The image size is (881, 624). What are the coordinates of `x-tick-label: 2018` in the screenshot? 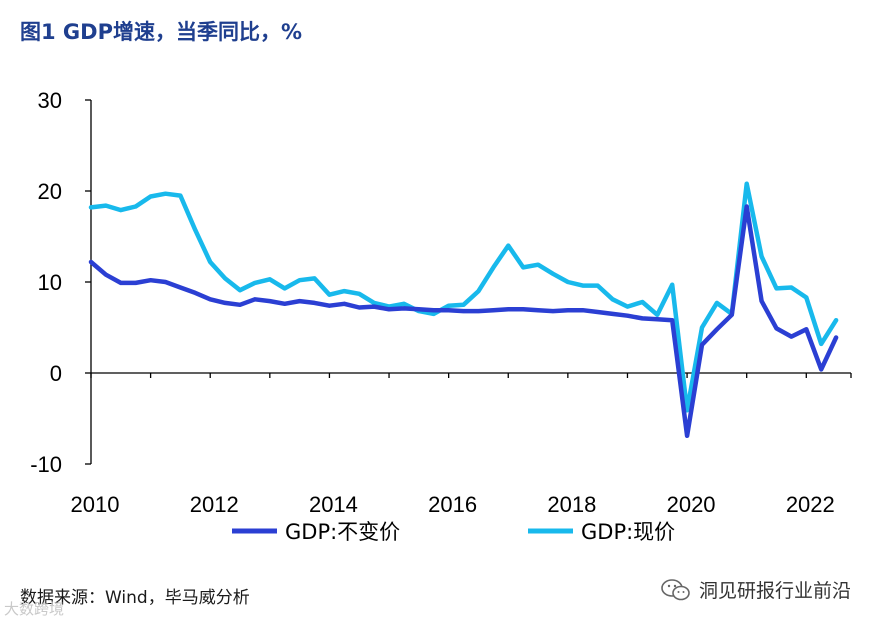 It's located at (571, 504).